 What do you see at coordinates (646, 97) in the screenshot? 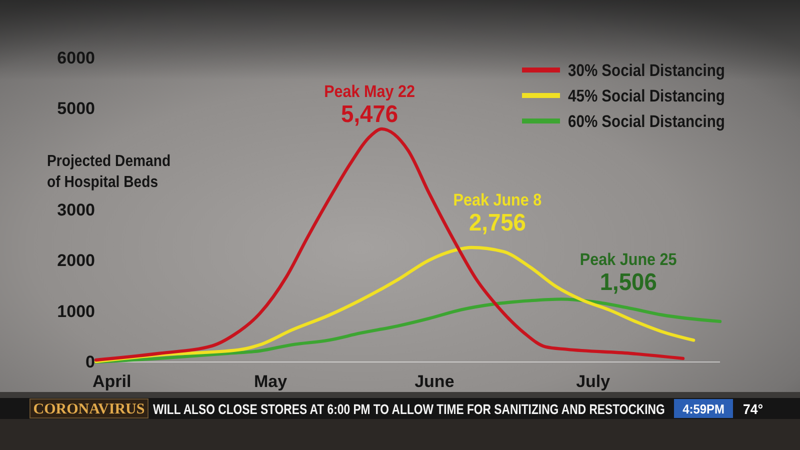
I see `legend-label: 45% Social Distancing` at bounding box center [646, 97].